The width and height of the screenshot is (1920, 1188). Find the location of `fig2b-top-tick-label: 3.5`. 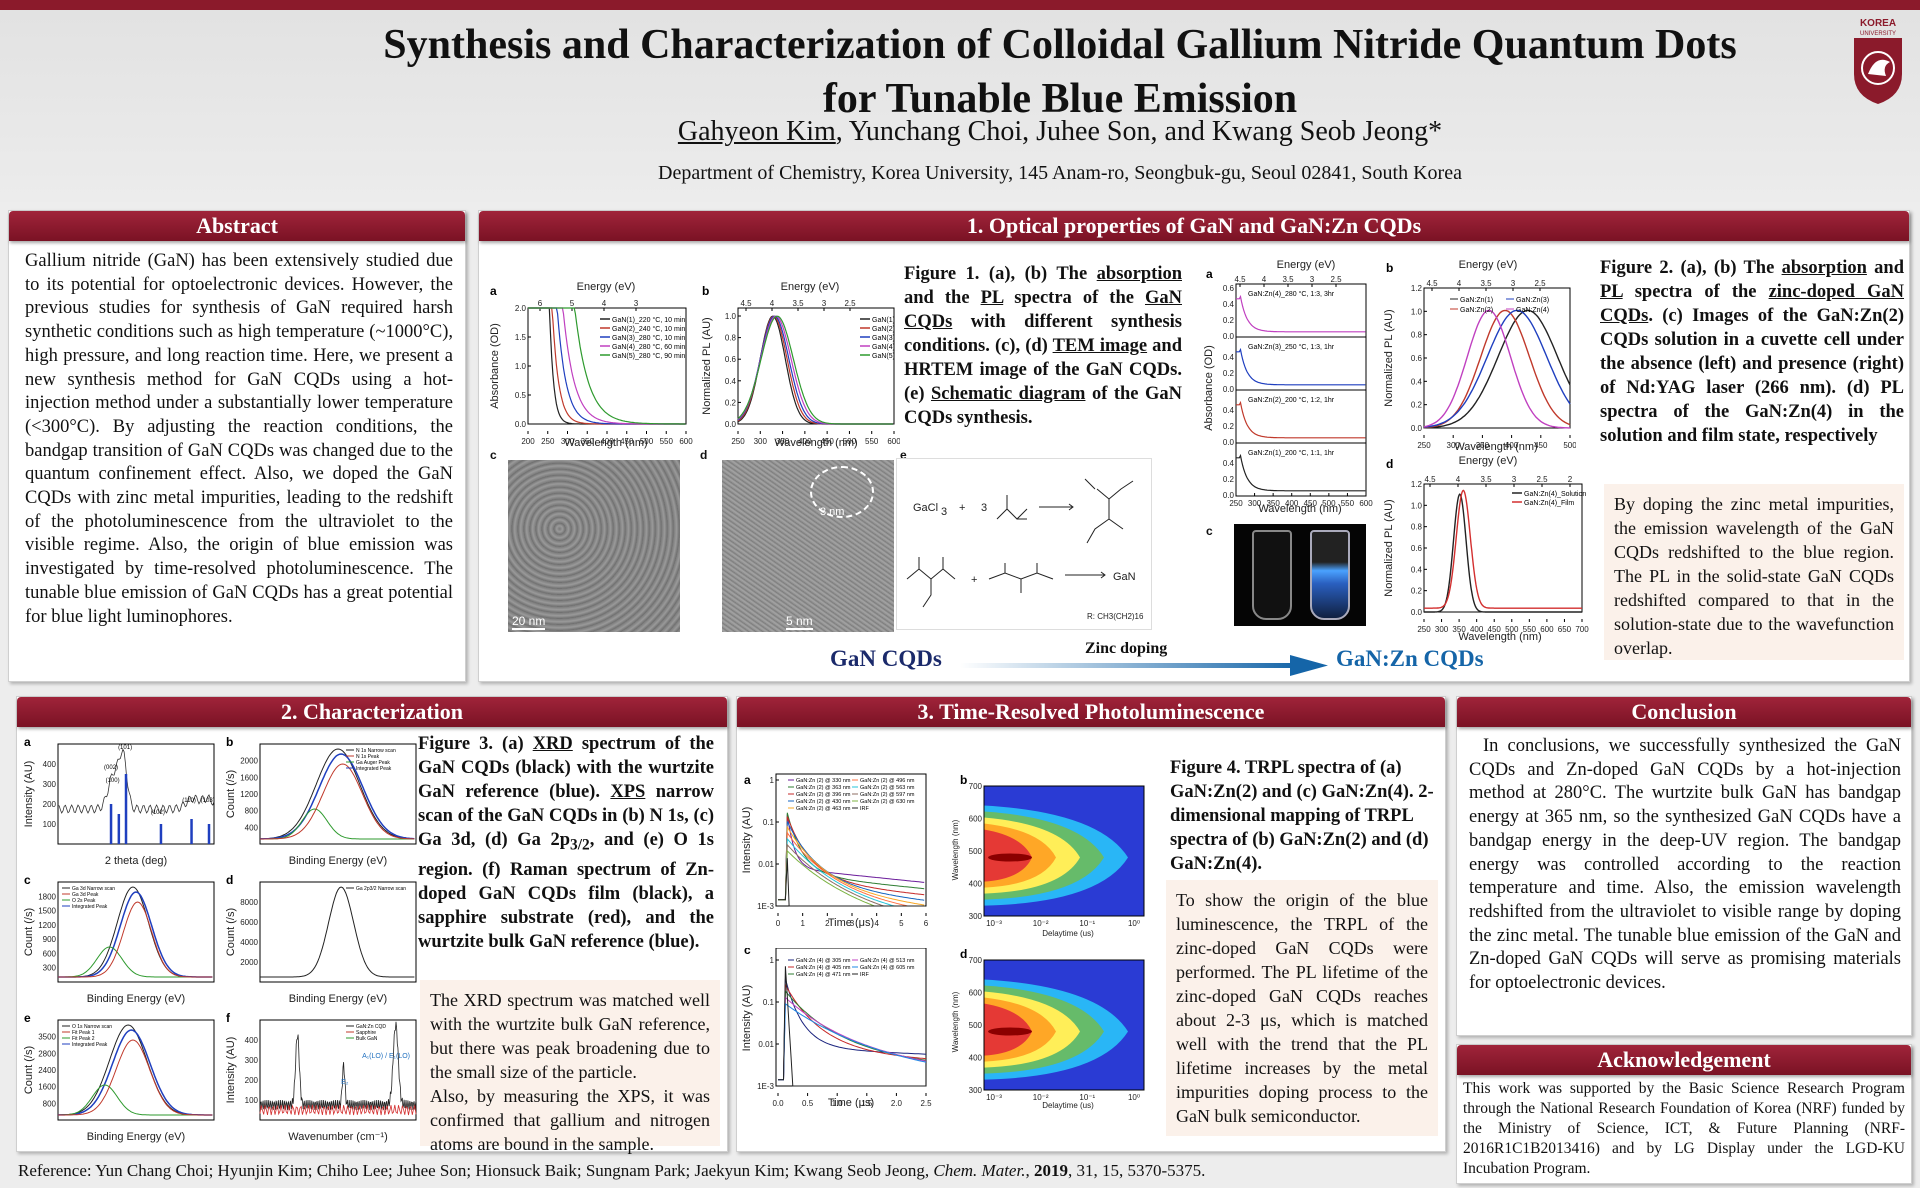

fig2b-top-tick-label: 3.5 is located at coordinates (1486, 283).